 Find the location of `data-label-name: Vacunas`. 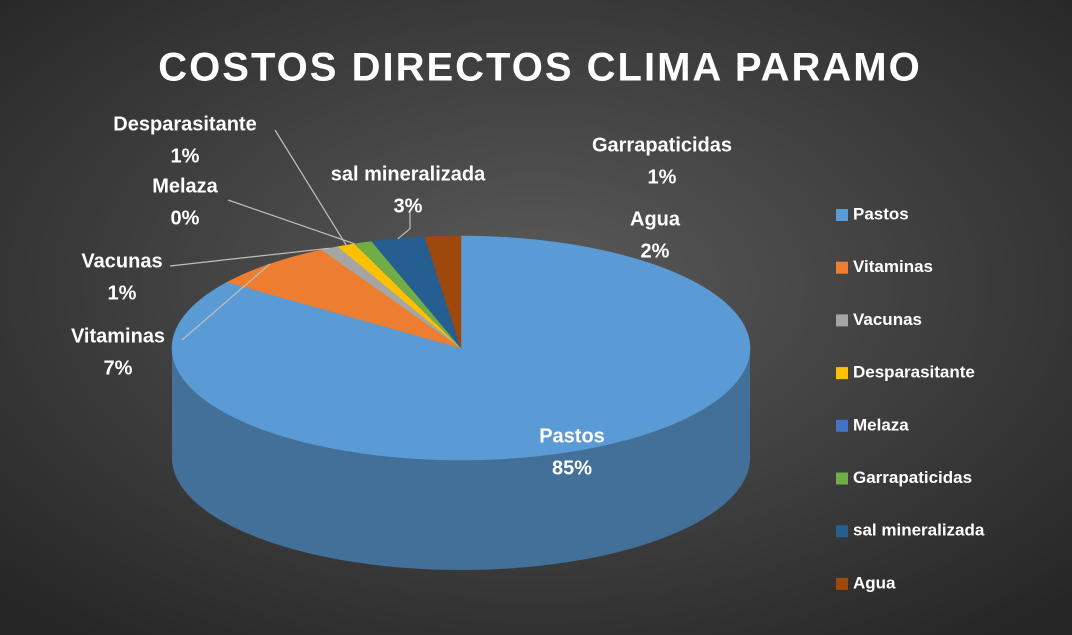

data-label-name: Vacunas is located at coordinates (121, 261).